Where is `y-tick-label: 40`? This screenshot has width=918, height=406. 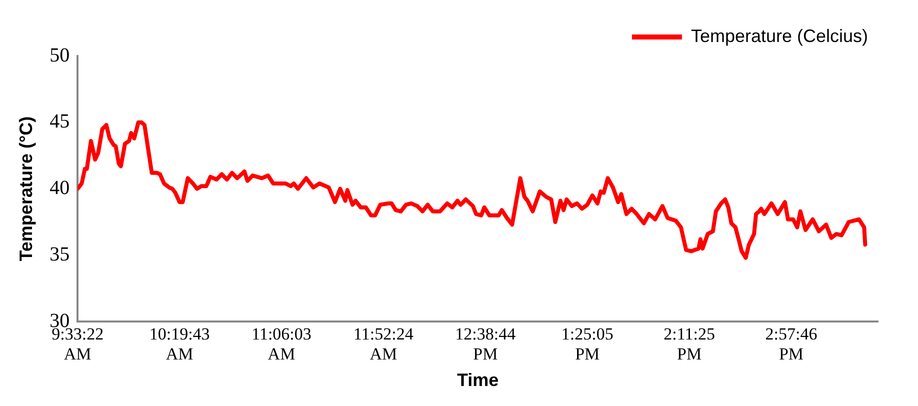 y-tick-label: 40 is located at coordinates (60, 188).